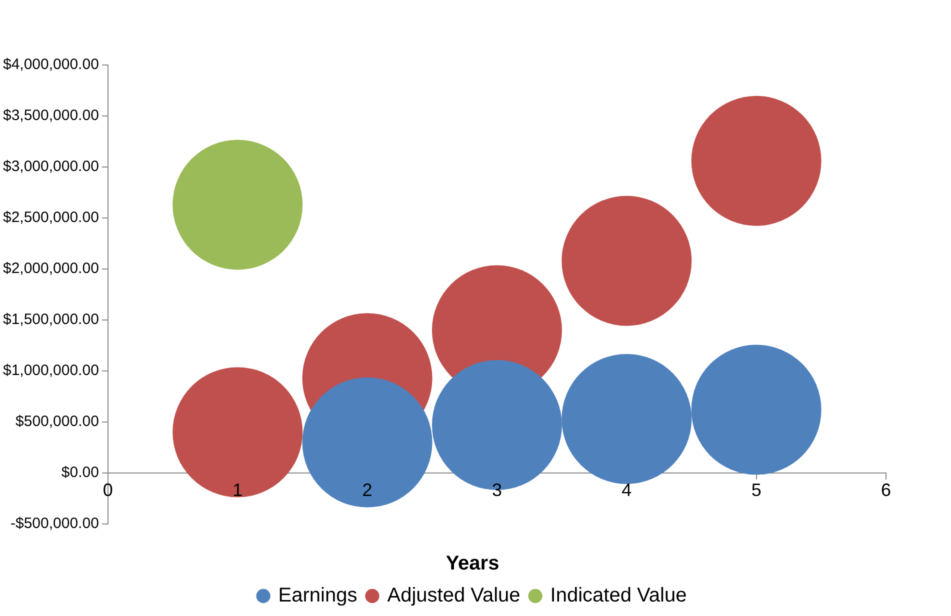 The height and width of the screenshot is (616, 951). What do you see at coordinates (367, 490) in the screenshot?
I see `x-tick-label: 2` at bounding box center [367, 490].